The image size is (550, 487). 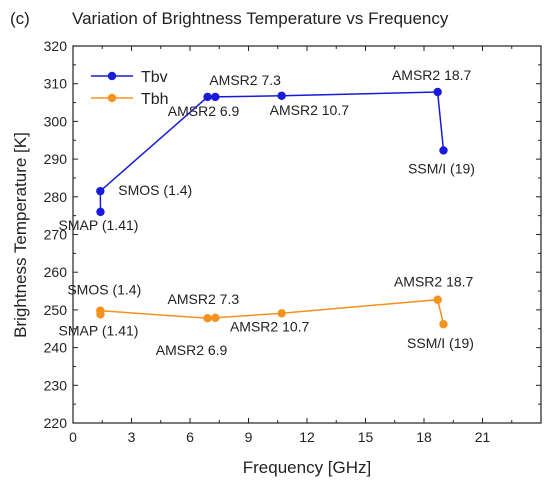 I want to click on y-tick-label: 220, so click(x=56, y=423).